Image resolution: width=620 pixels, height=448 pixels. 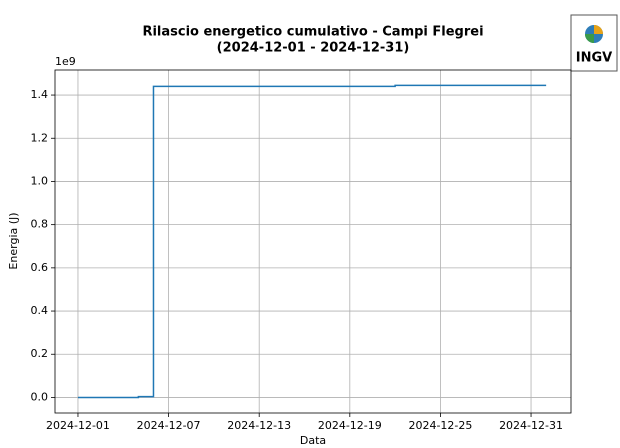 I want to click on y-tick-label: 1.4, so click(x=40, y=94).